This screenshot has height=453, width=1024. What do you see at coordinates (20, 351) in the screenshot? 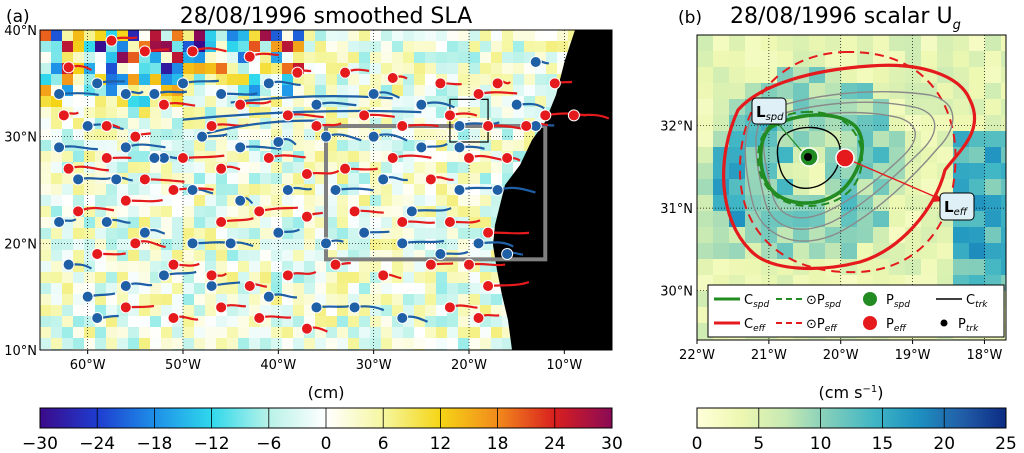
I see `y-tick-label: 10°N` at bounding box center [20, 351].